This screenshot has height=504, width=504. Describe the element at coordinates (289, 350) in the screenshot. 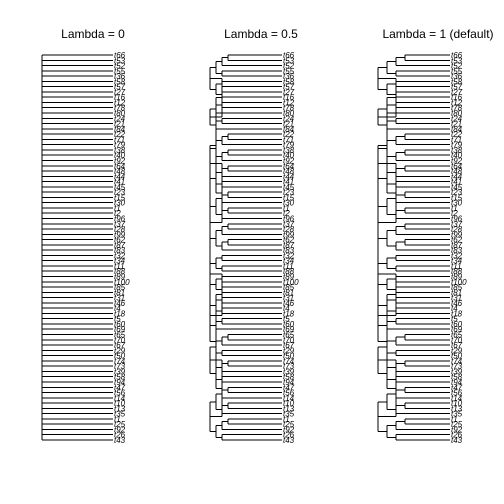

I see `tip-label: t29` at that location.